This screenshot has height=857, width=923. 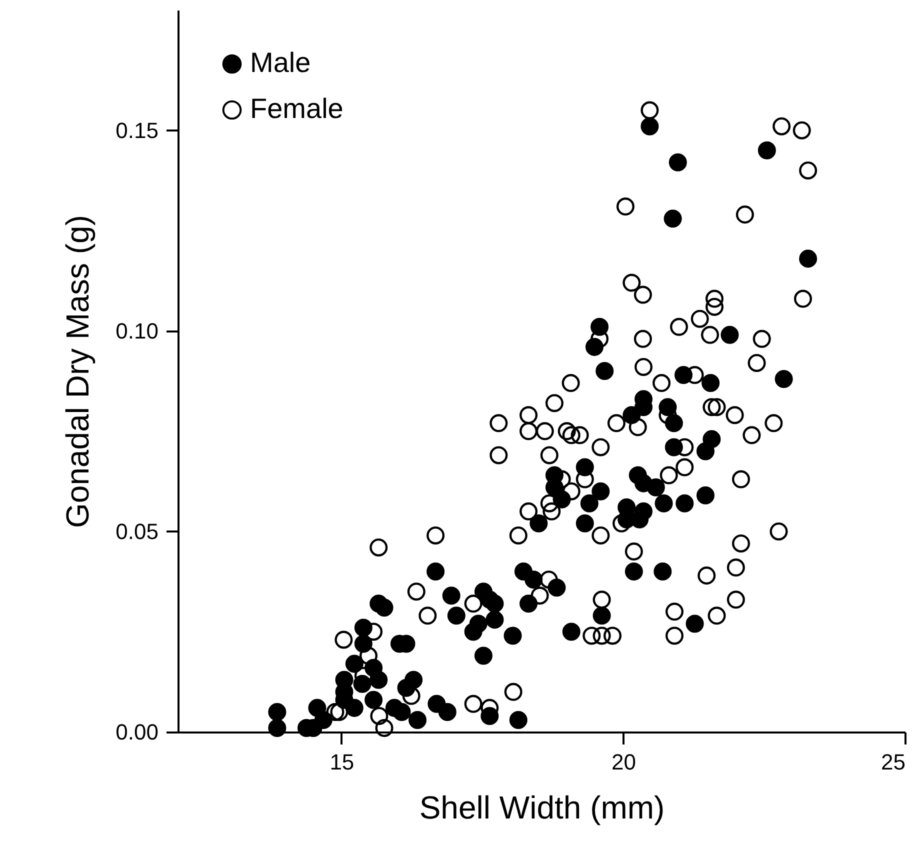 What do you see at coordinates (342, 762) in the screenshot?
I see `x-tick-label: 15` at bounding box center [342, 762].